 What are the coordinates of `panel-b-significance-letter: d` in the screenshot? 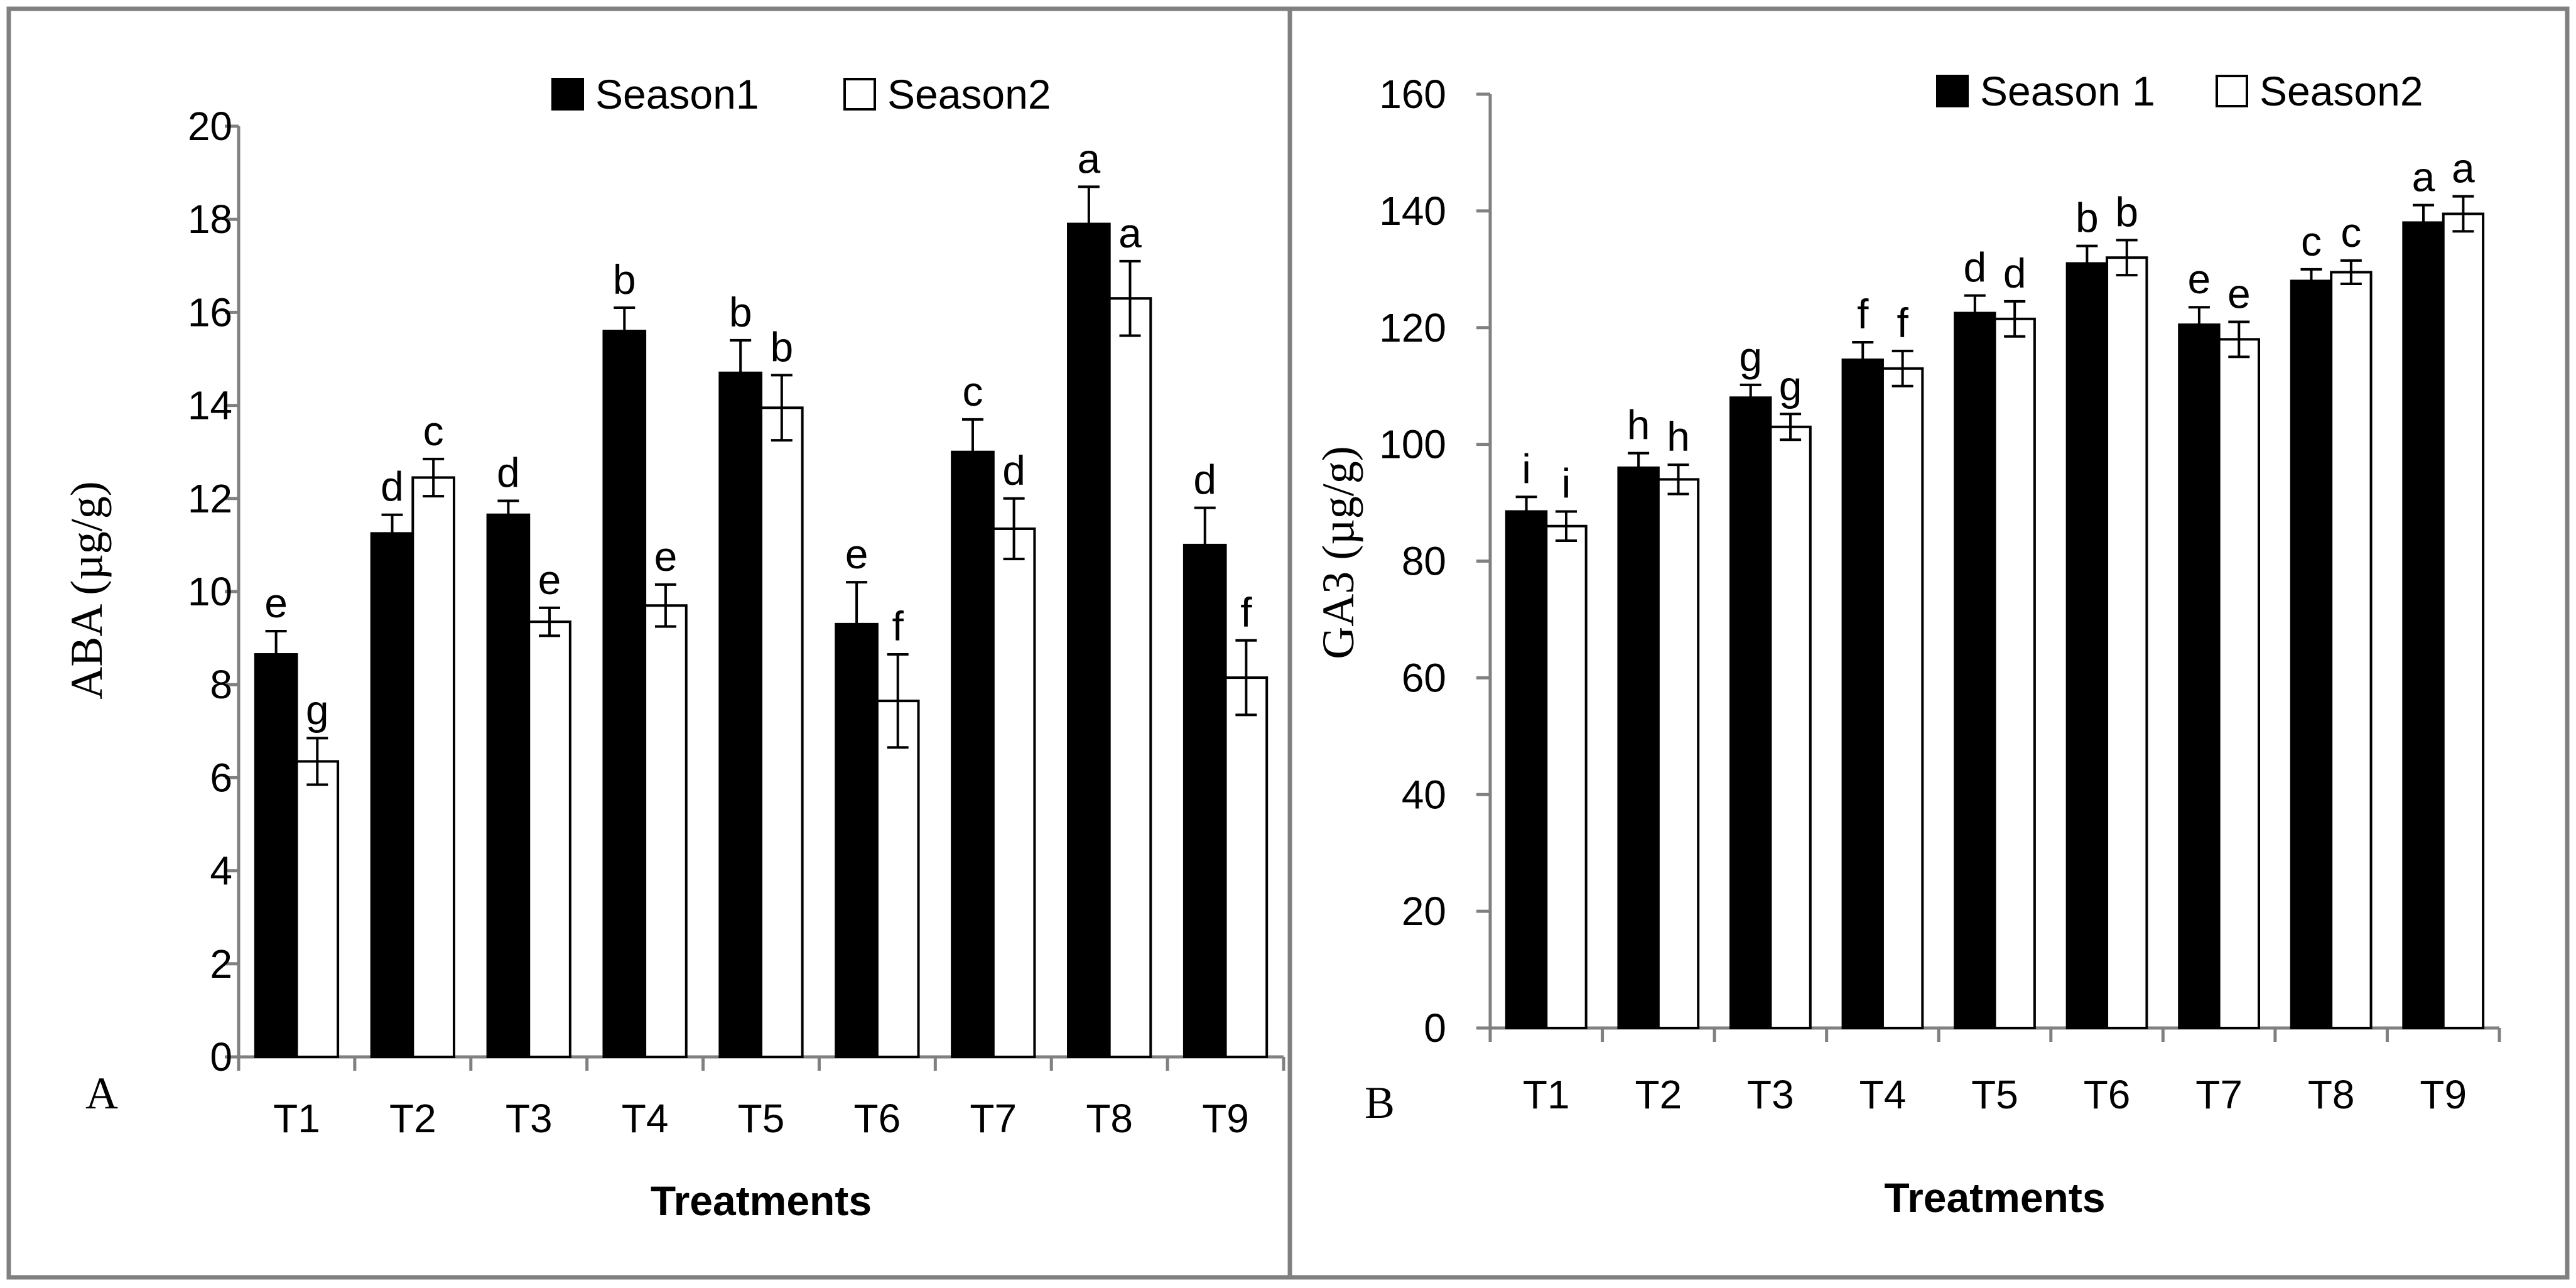 It's located at (2015, 273).